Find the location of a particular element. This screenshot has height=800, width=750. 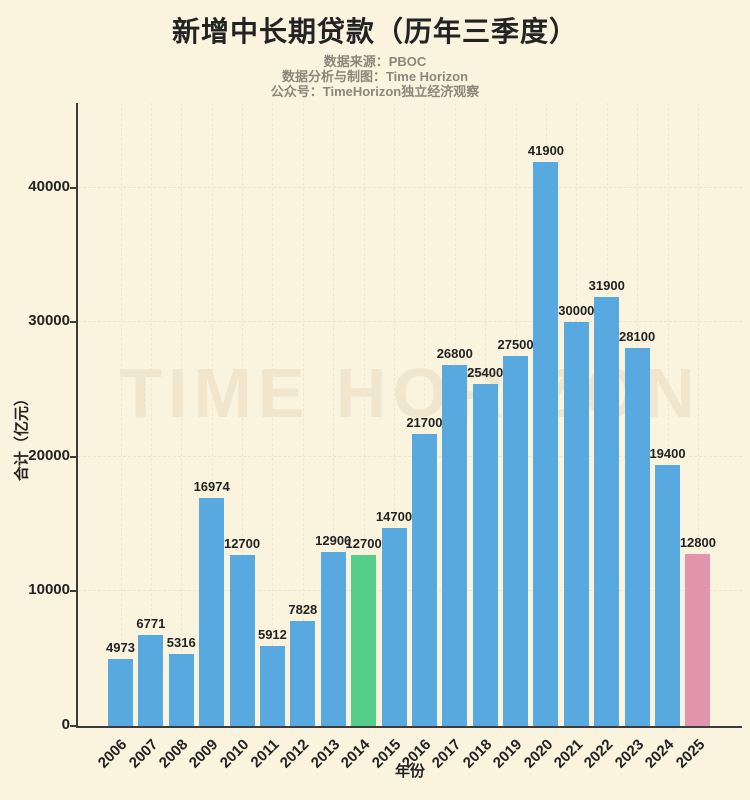

bar-2024 is located at coordinates (668, 595).